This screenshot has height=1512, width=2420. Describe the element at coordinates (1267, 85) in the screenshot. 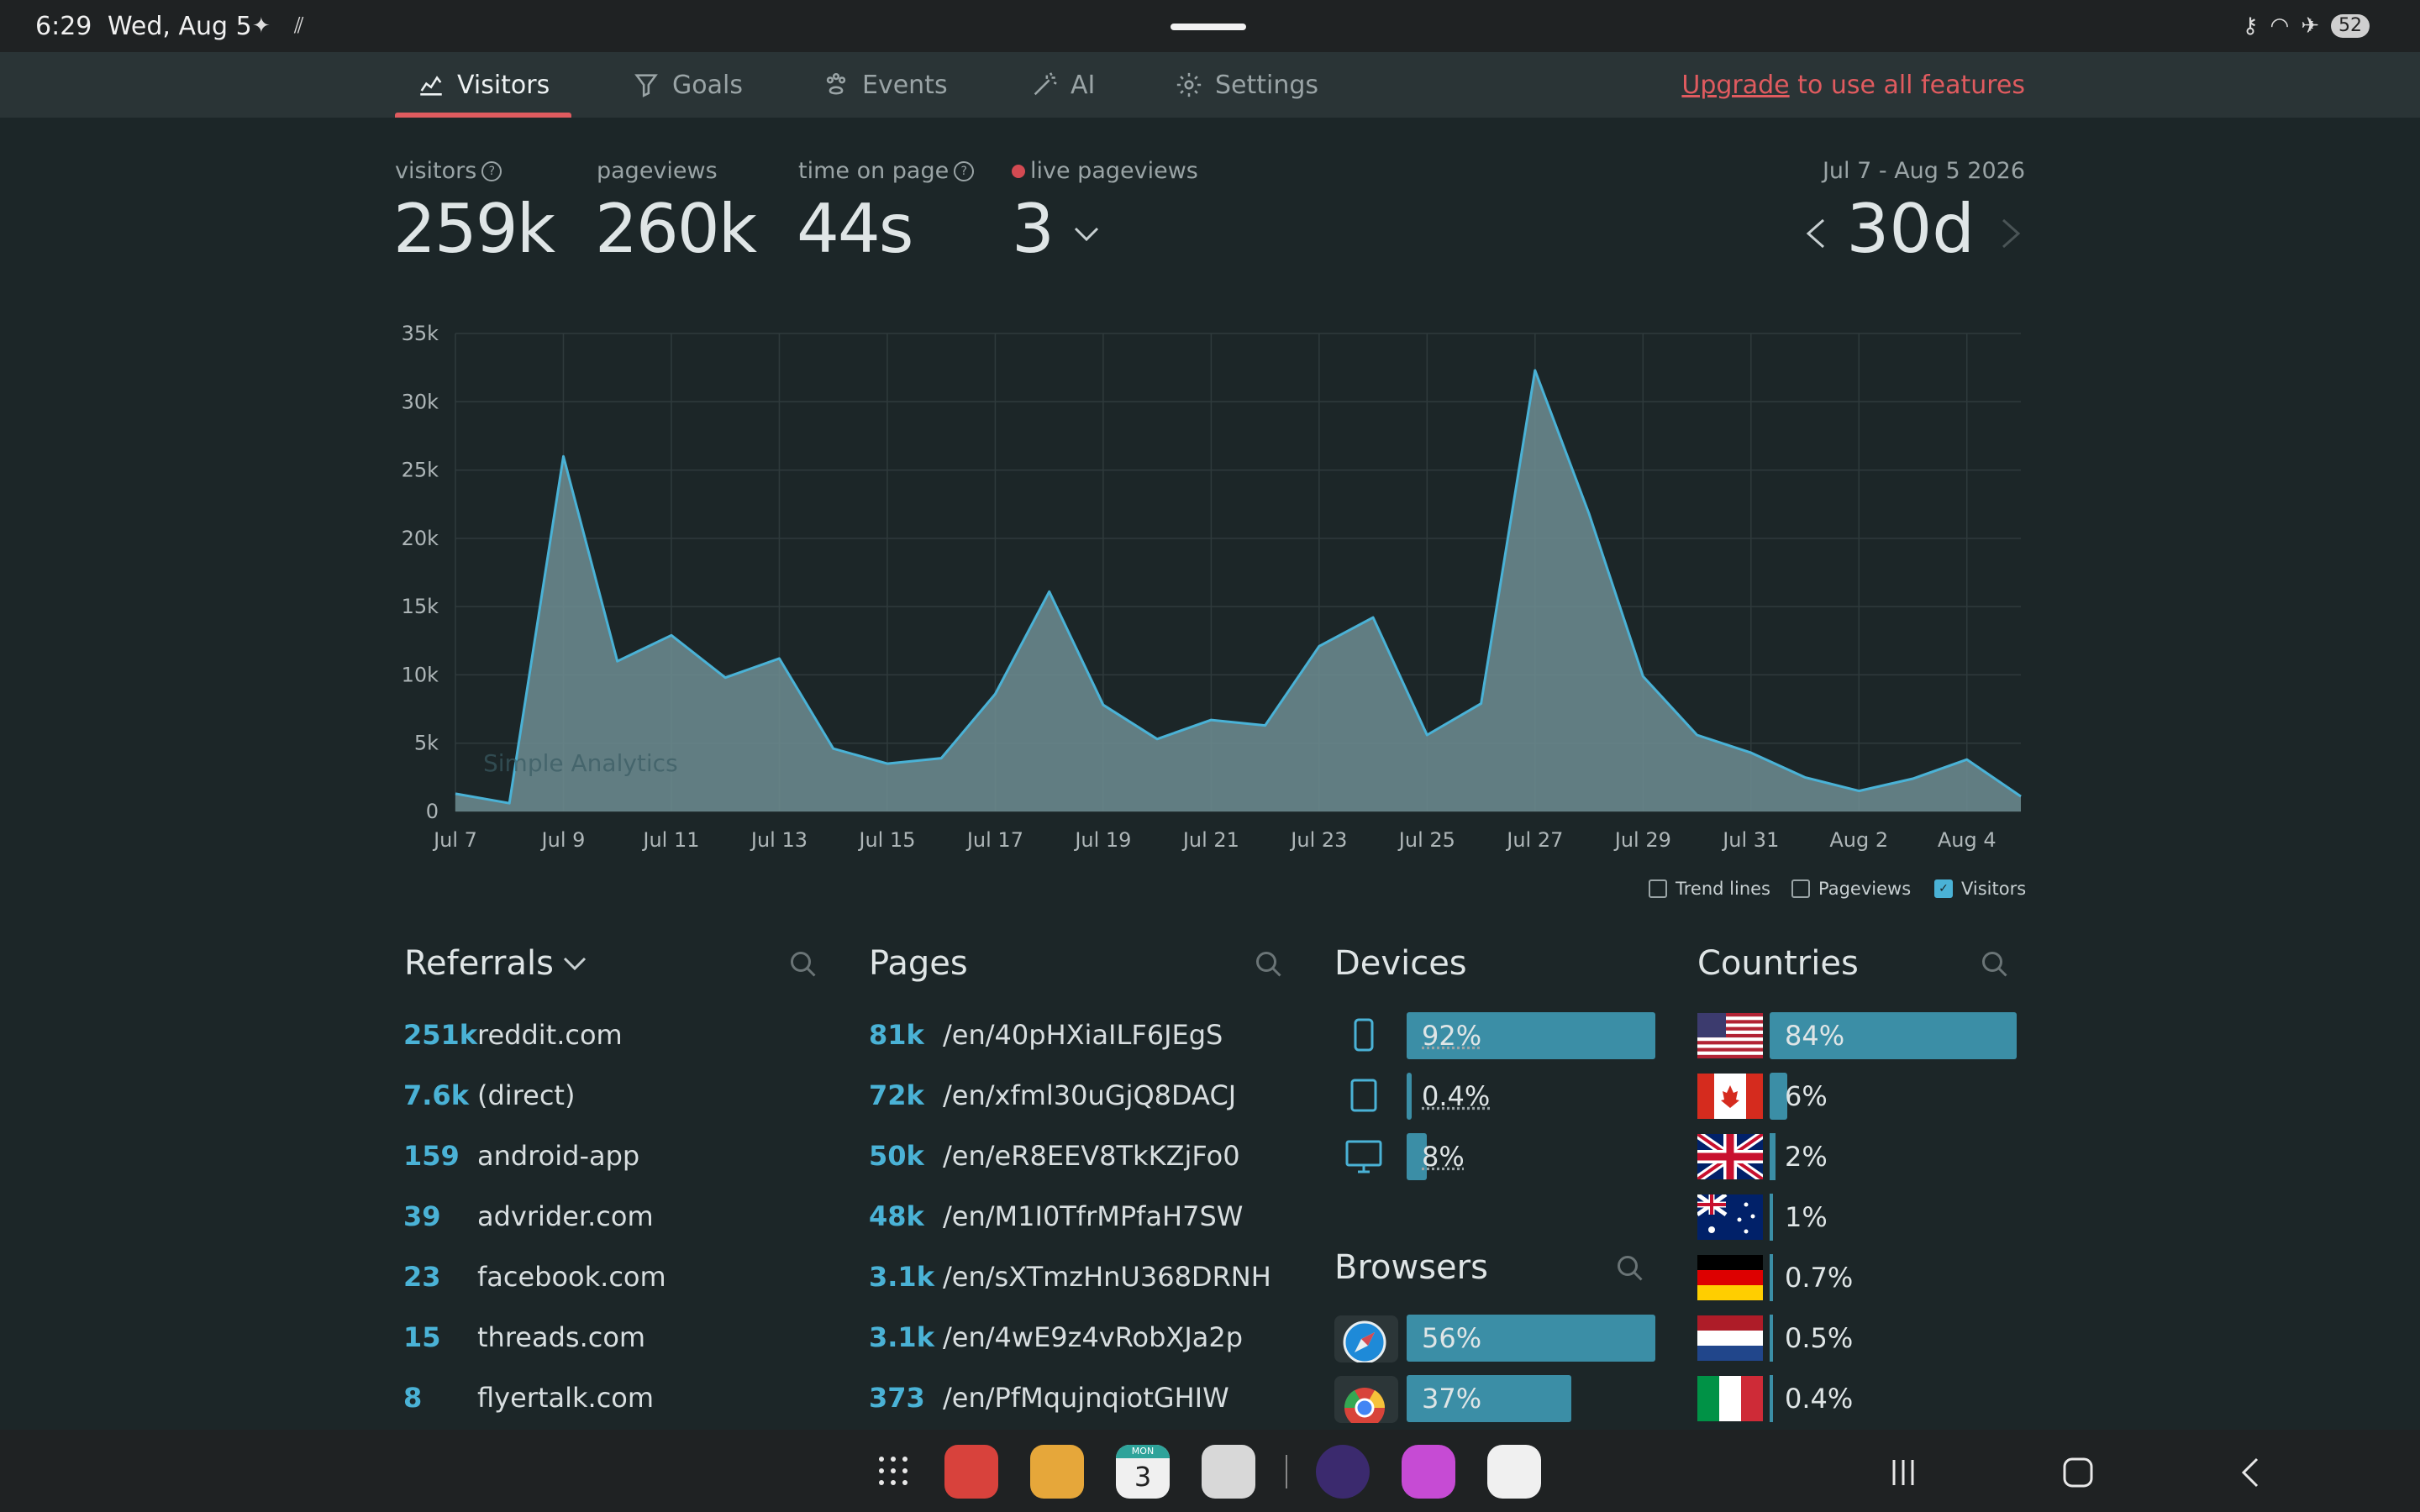

I see `tab-label: Settings` at that location.